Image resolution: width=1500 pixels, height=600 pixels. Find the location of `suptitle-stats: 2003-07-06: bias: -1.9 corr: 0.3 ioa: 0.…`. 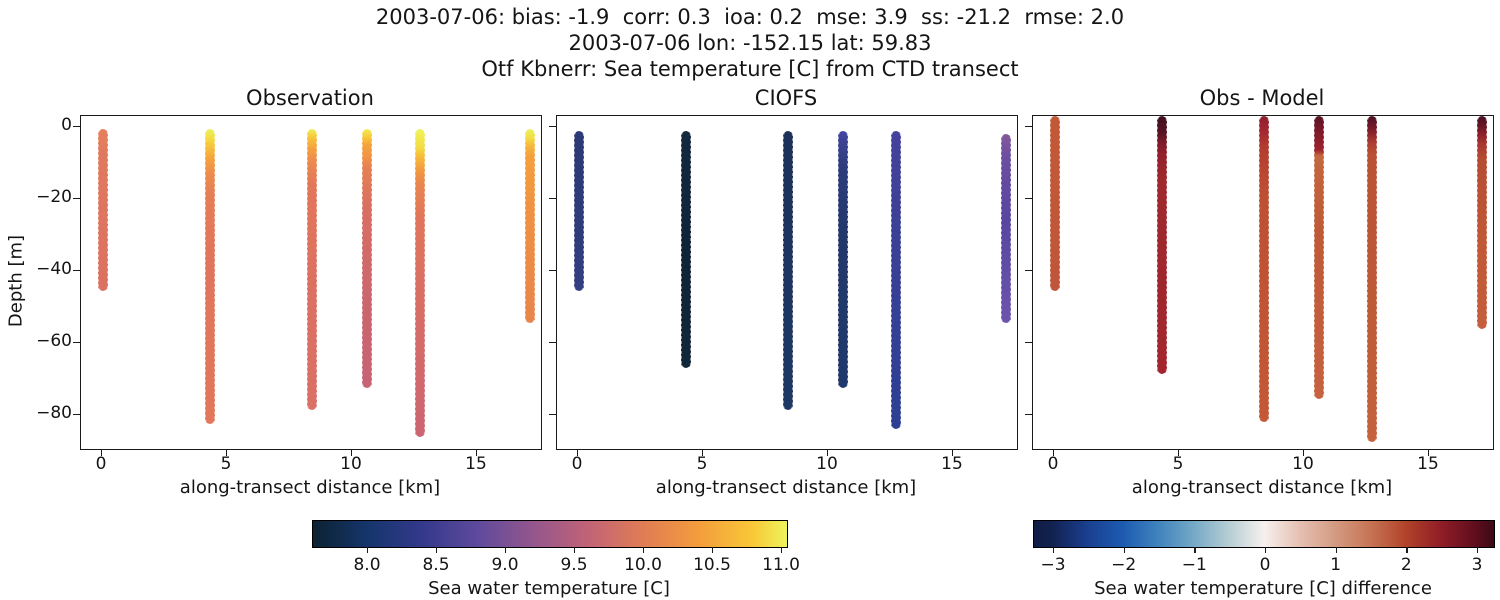

suptitle-stats: 2003-07-06: bias: -1.9 corr: 0.3 ioa: 0.… is located at coordinates (750, 17).